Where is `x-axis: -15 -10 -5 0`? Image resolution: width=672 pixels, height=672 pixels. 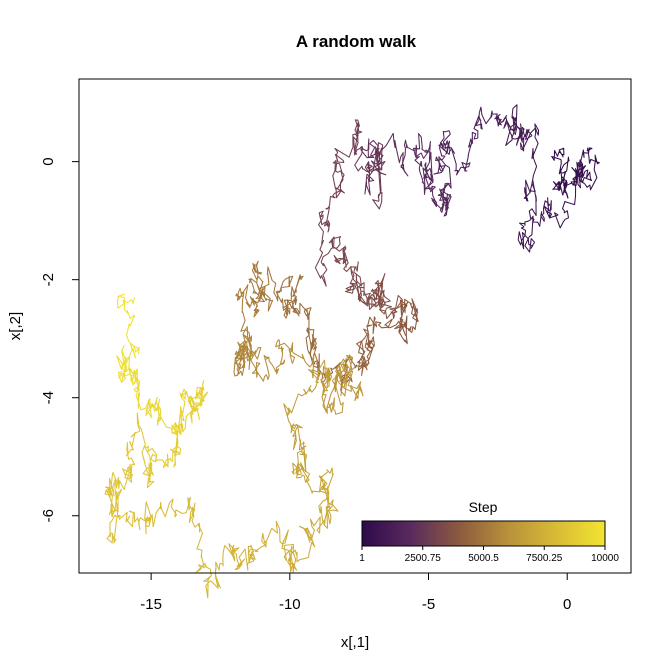
x-axis: -15 -10 -5 0 is located at coordinates (355, 592).